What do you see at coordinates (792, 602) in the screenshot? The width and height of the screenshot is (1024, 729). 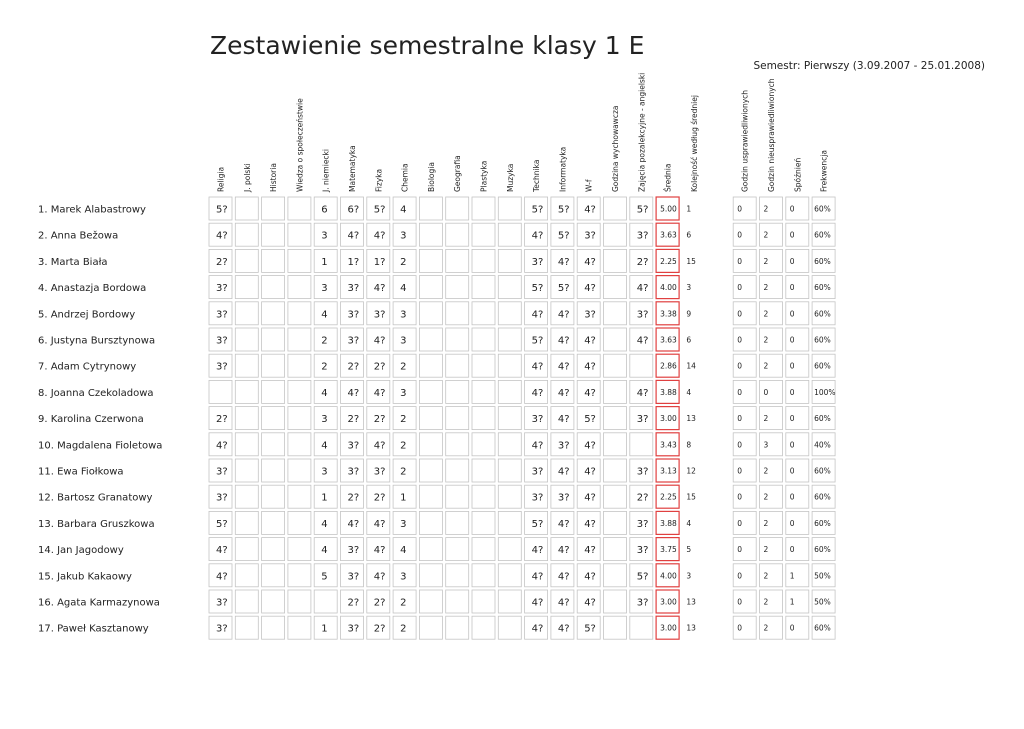 I see `stat-value: 1` at bounding box center [792, 602].